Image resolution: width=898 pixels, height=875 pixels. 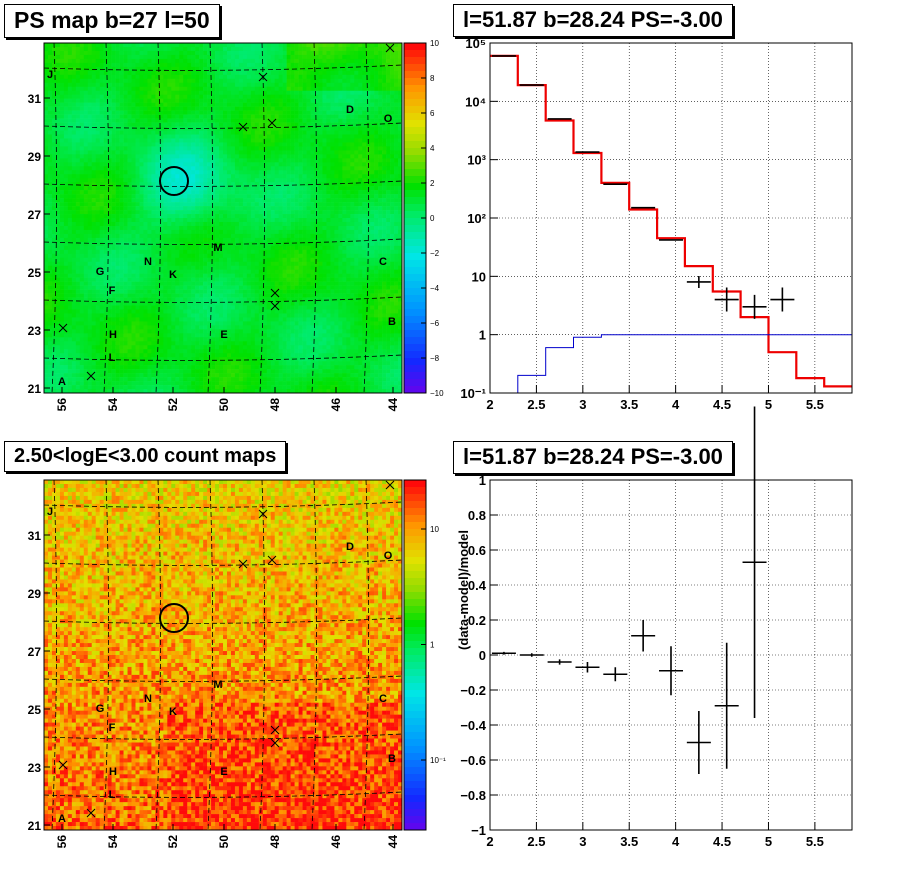 What do you see at coordinates (489, 841) in the screenshot?
I see `residual-x-tick-label: 2` at bounding box center [489, 841].